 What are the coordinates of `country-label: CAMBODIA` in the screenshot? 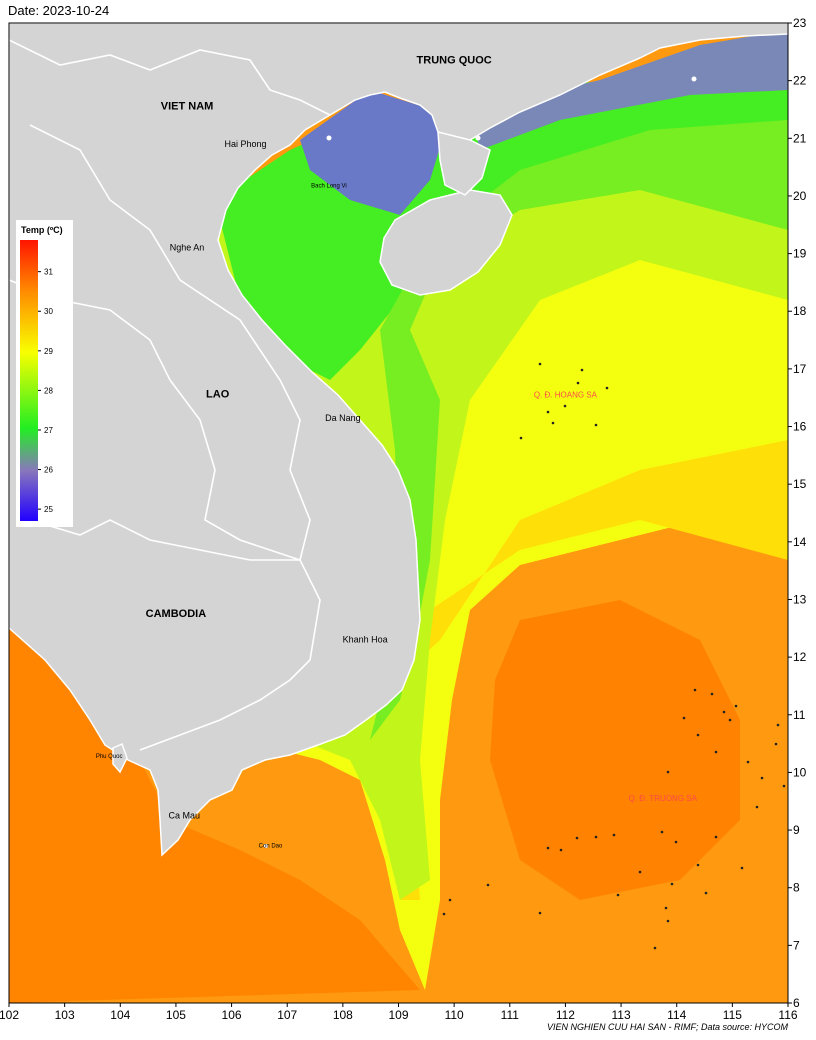 It's located at (176, 614).